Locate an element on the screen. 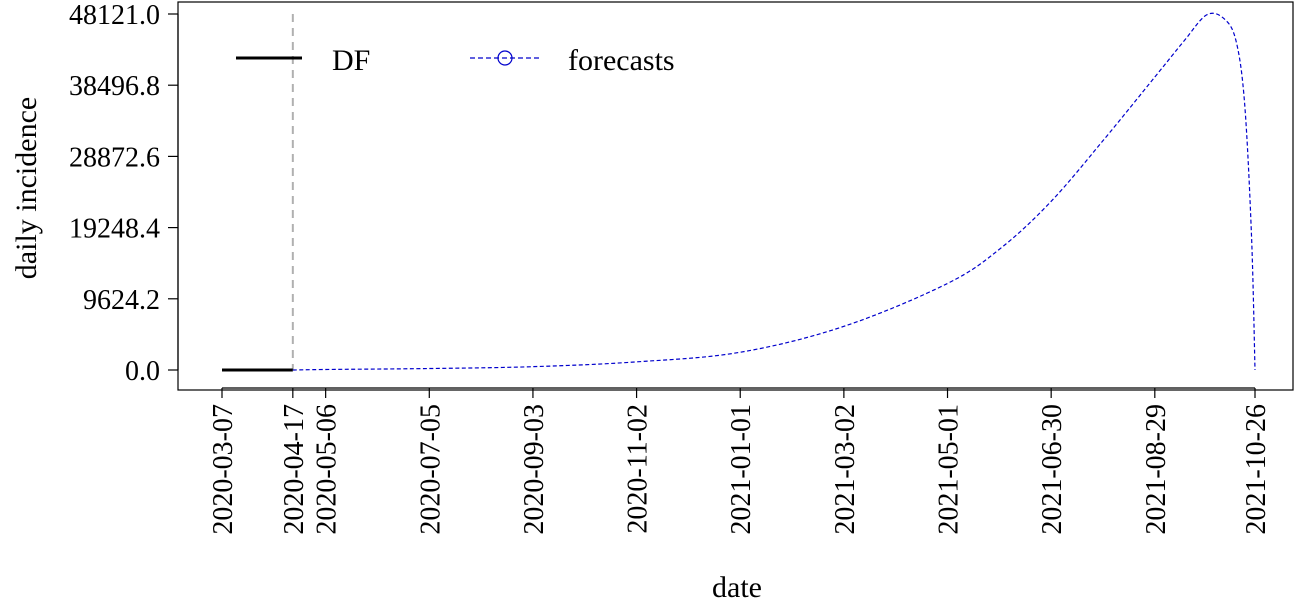  y-tick-label: 48121.0 is located at coordinates (114, 15).